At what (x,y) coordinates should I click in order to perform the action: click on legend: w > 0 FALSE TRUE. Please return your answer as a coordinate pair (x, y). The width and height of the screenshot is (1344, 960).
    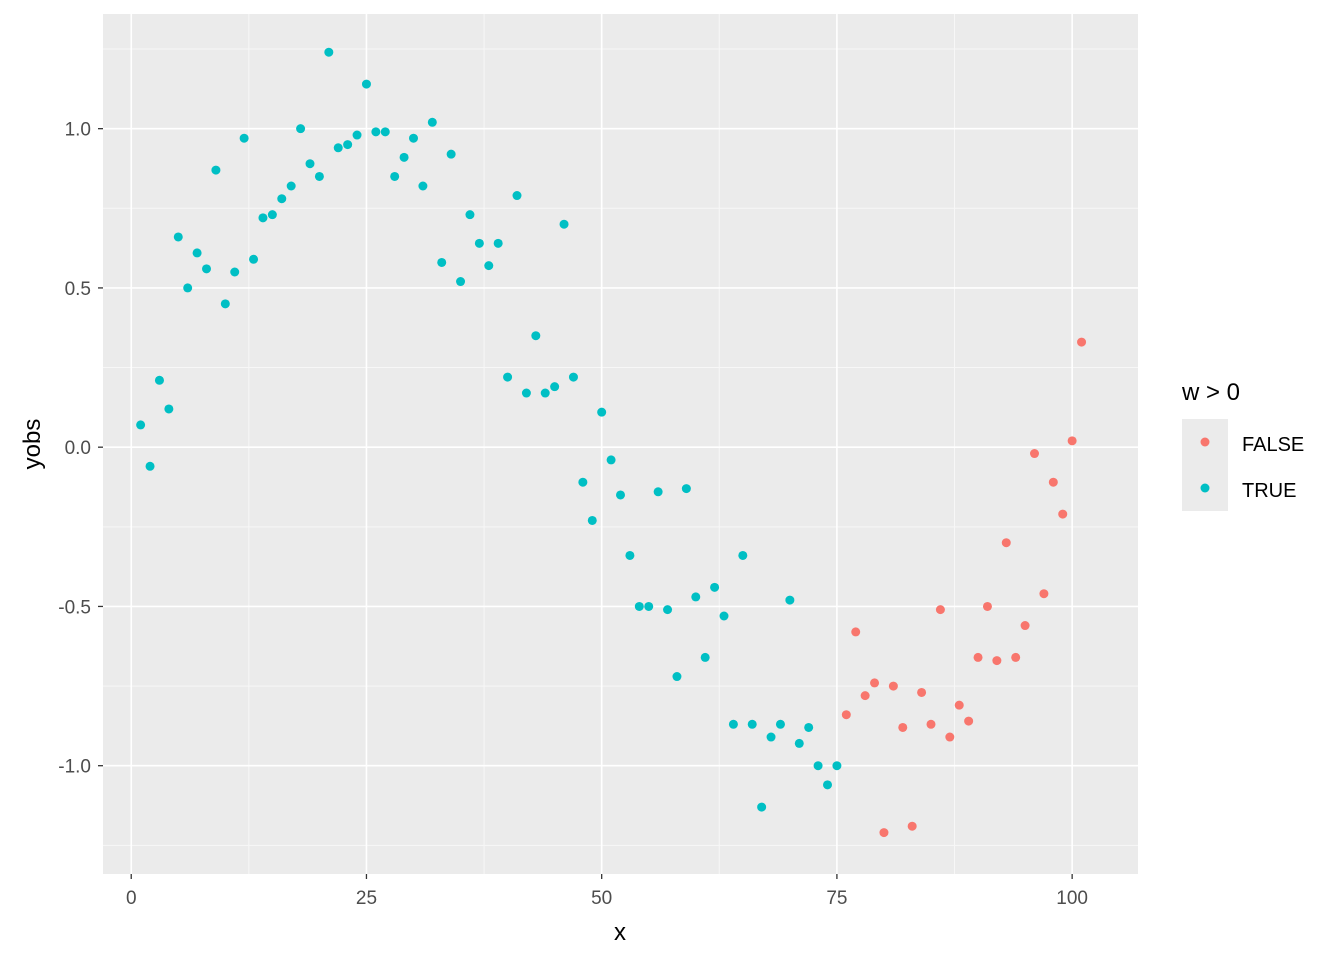
    Looking at the image, I should click on (1242, 445).